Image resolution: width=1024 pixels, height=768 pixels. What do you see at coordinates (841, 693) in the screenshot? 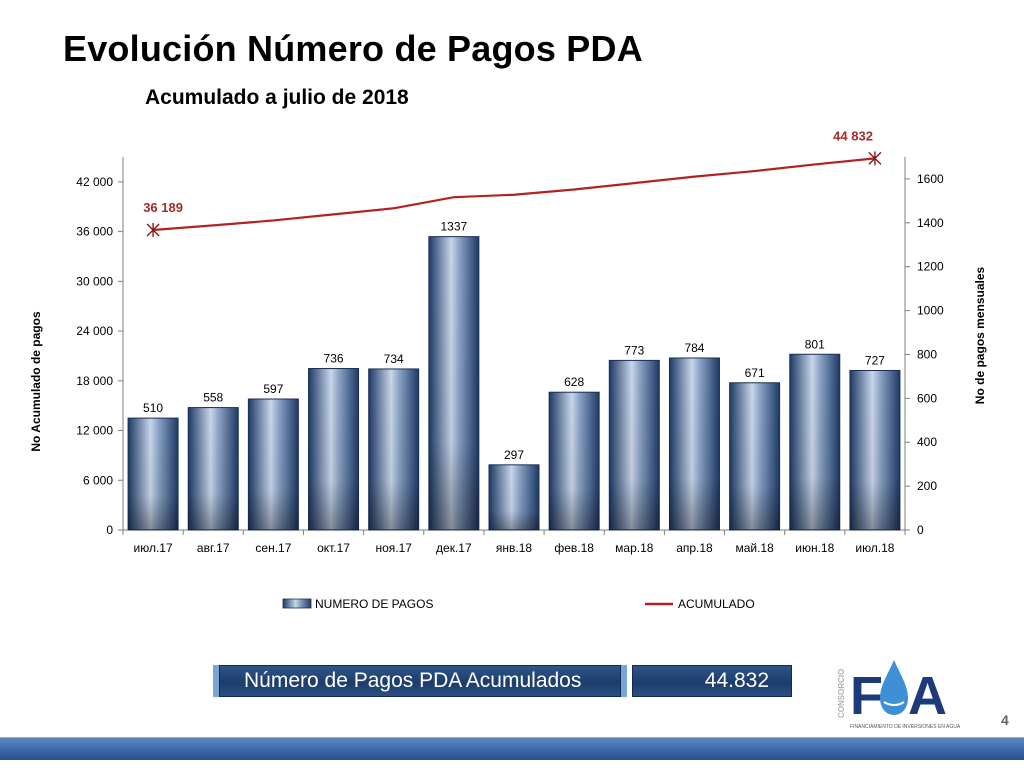
I see `logo-side-text: CONSORCIO` at bounding box center [841, 693].